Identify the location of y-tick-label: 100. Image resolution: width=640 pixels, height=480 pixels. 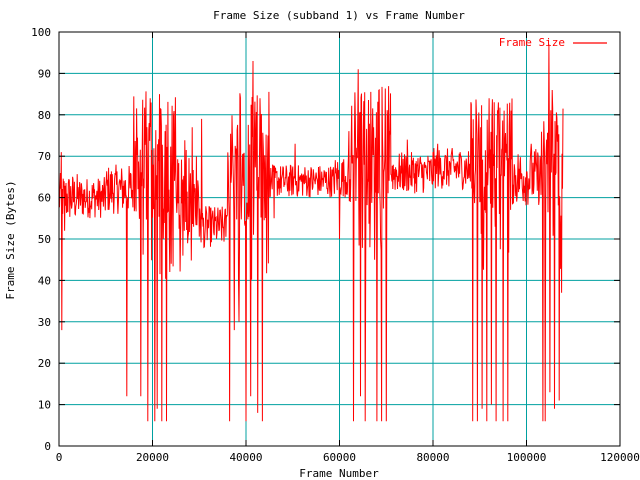
(41, 32).